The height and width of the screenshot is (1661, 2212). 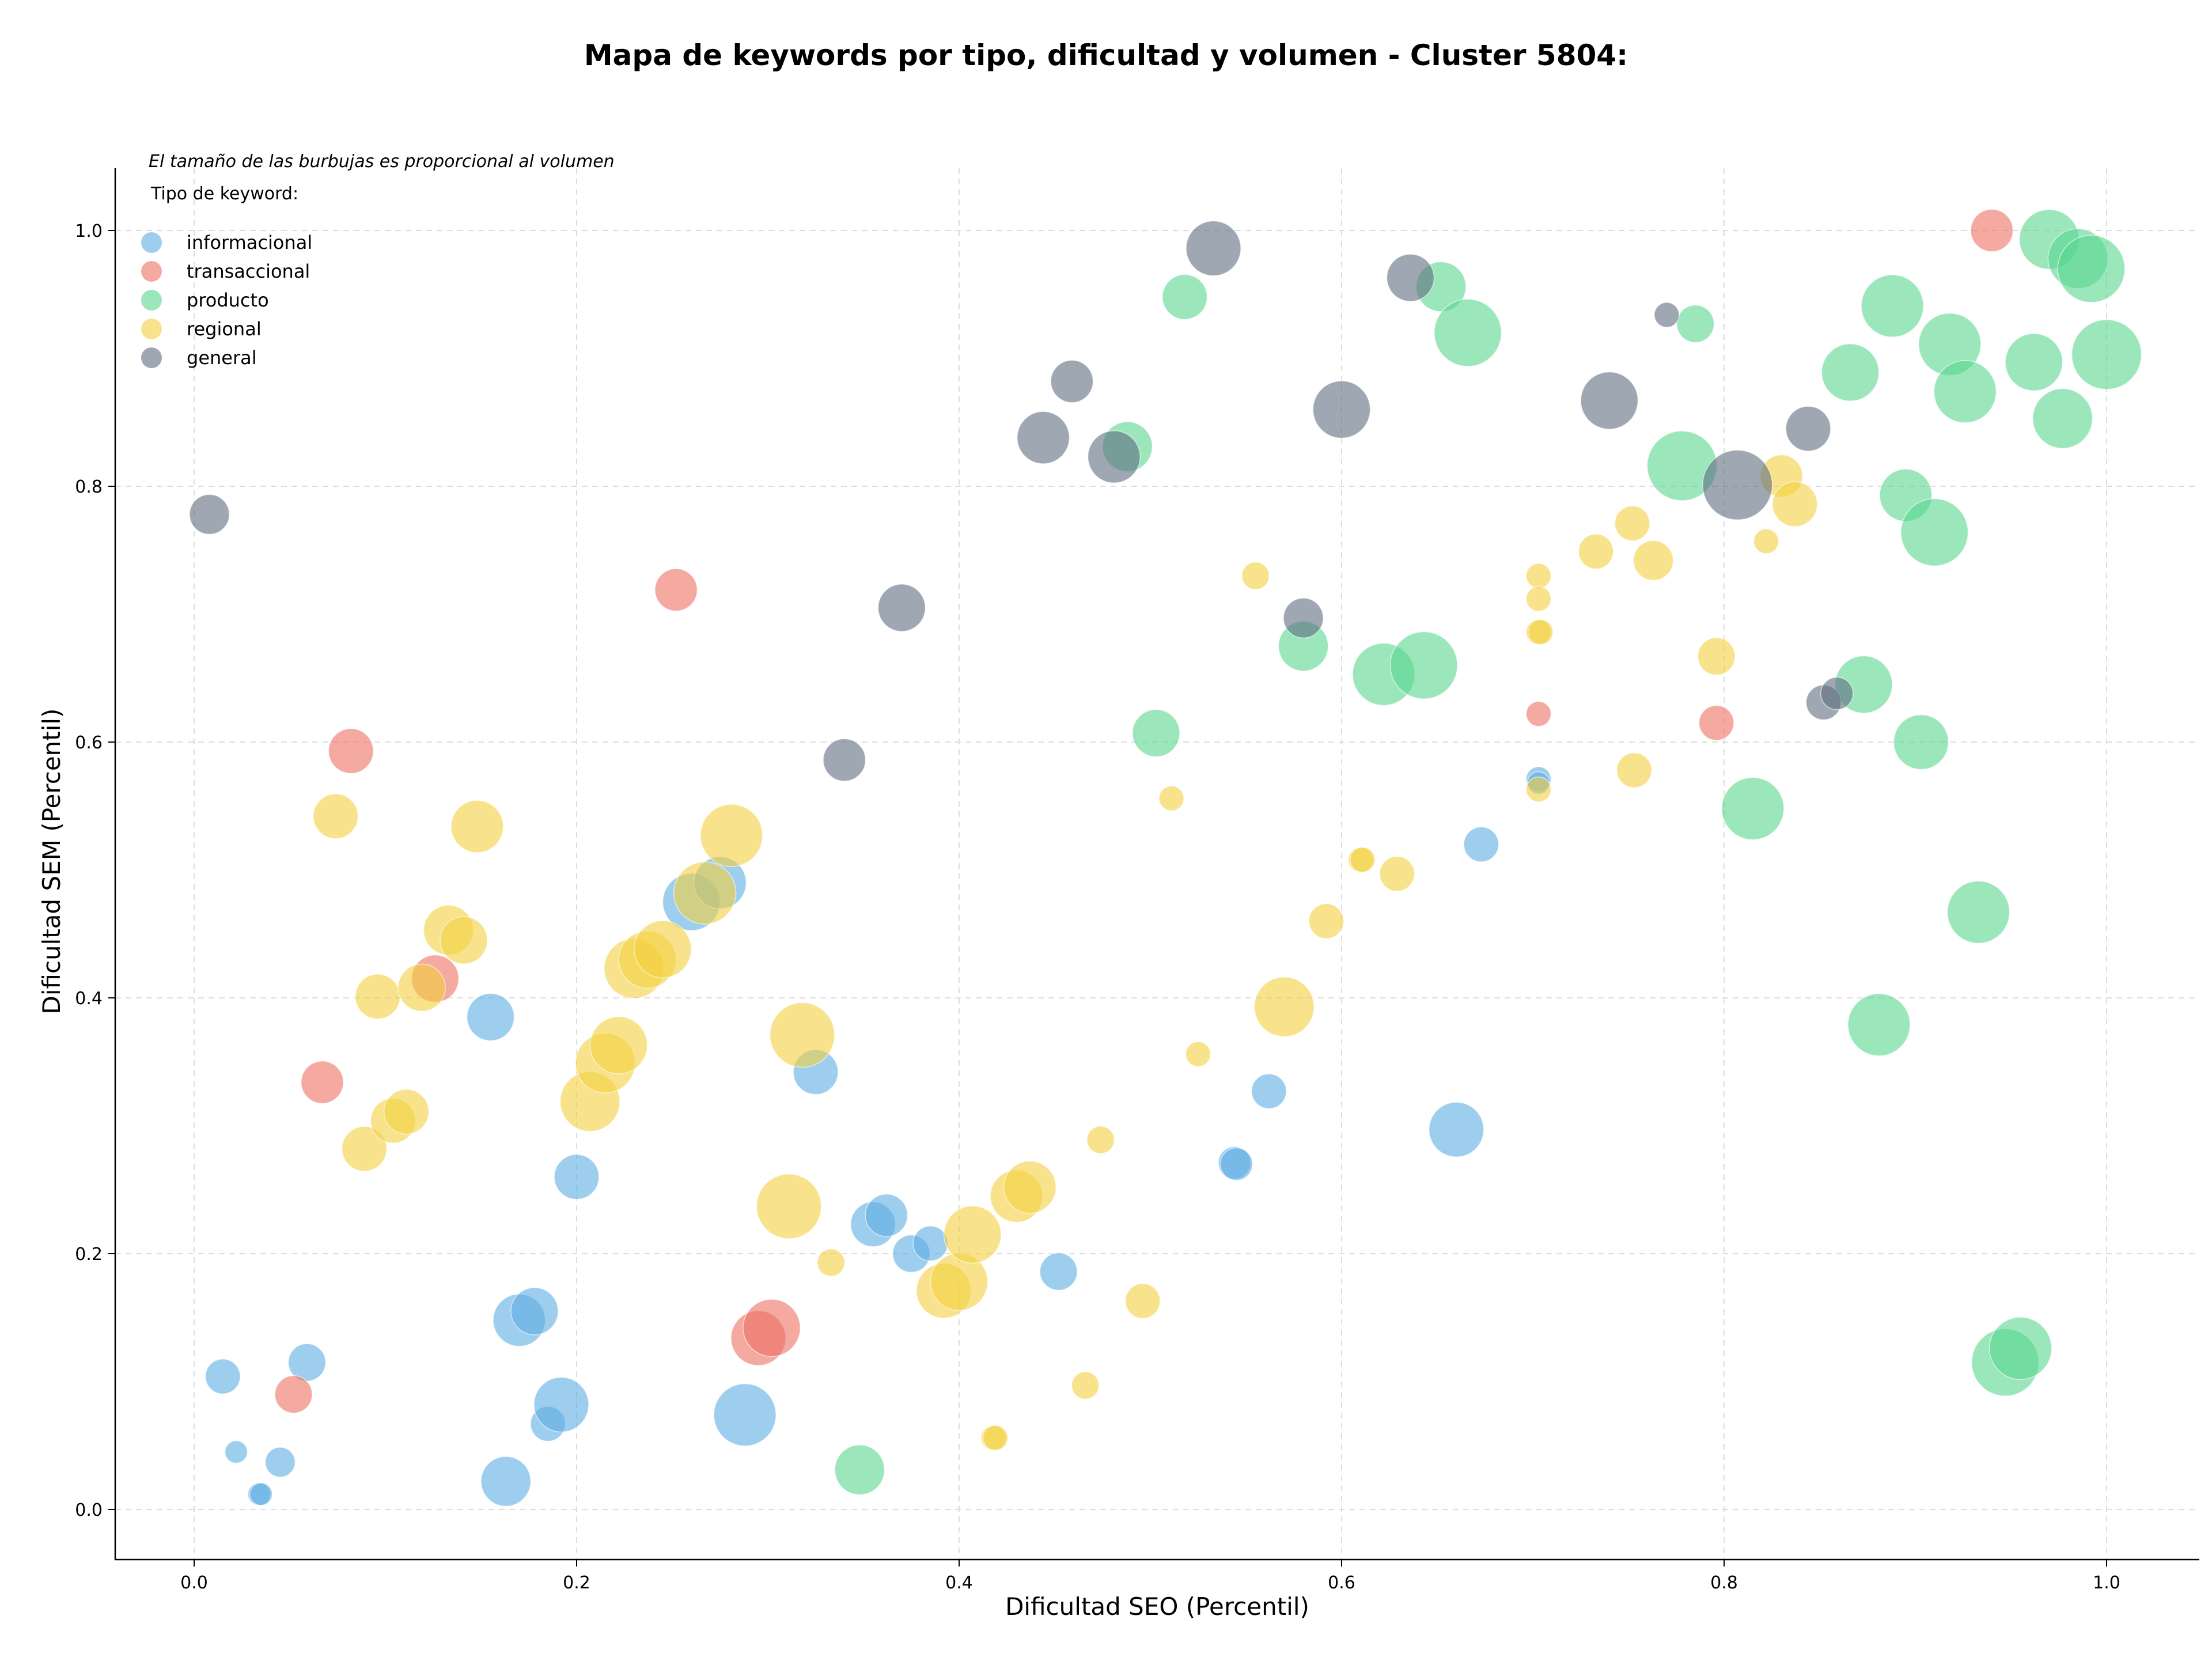 What do you see at coordinates (1150, 1576) in the screenshot?
I see `x-ticks: 0.0 0.2 0.4 0.6 0.8 1.0` at bounding box center [1150, 1576].